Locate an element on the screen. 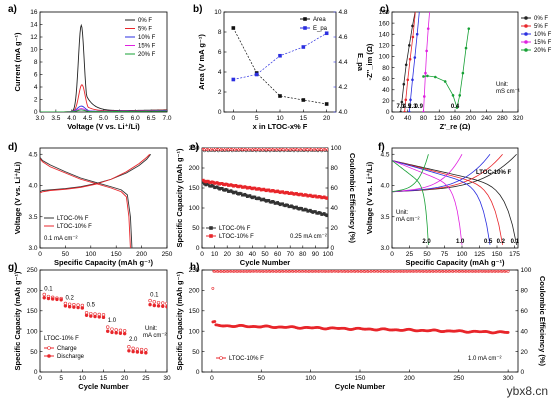 The width and height of the screenshot is (554, 406). x-tick-label: 15 is located at coordinates (304, 118).